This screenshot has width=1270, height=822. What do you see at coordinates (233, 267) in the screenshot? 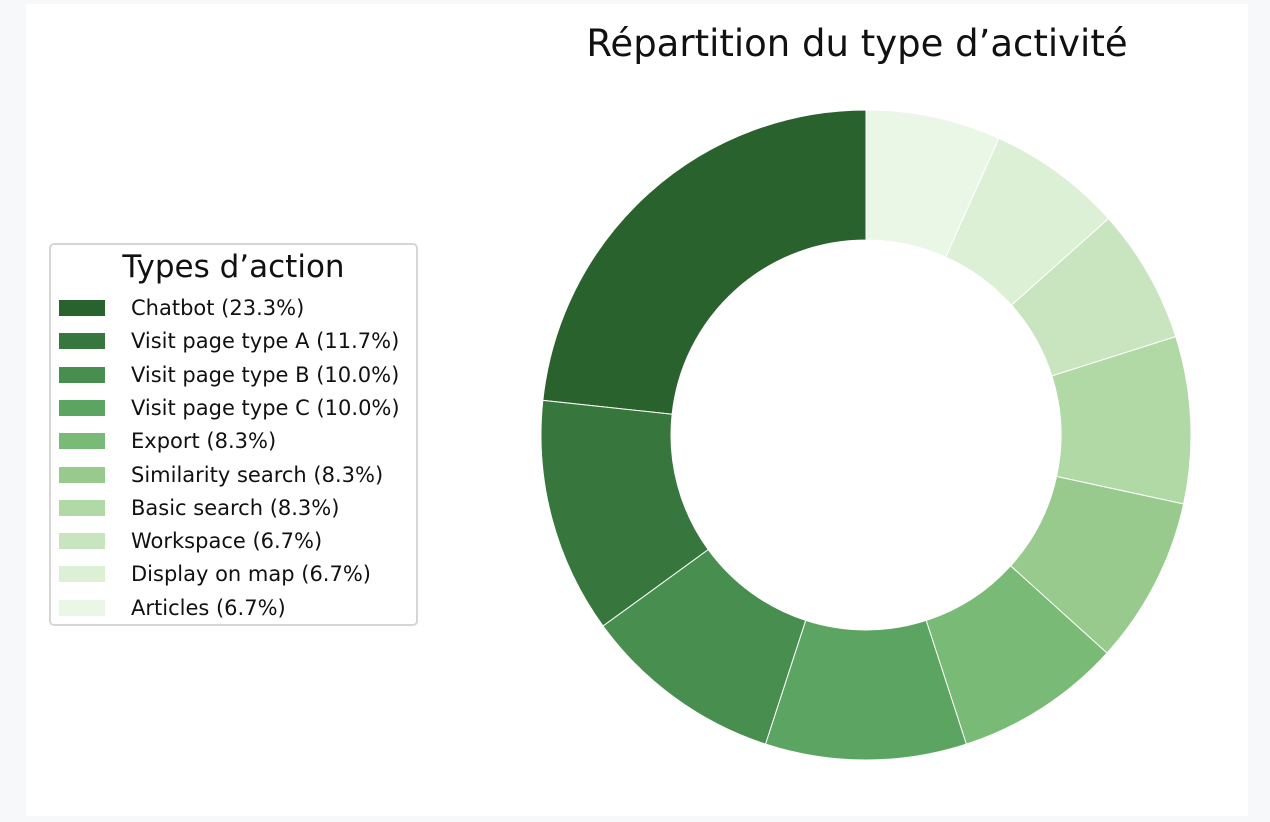
I see `legend-title: Types d’action` at bounding box center [233, 267].